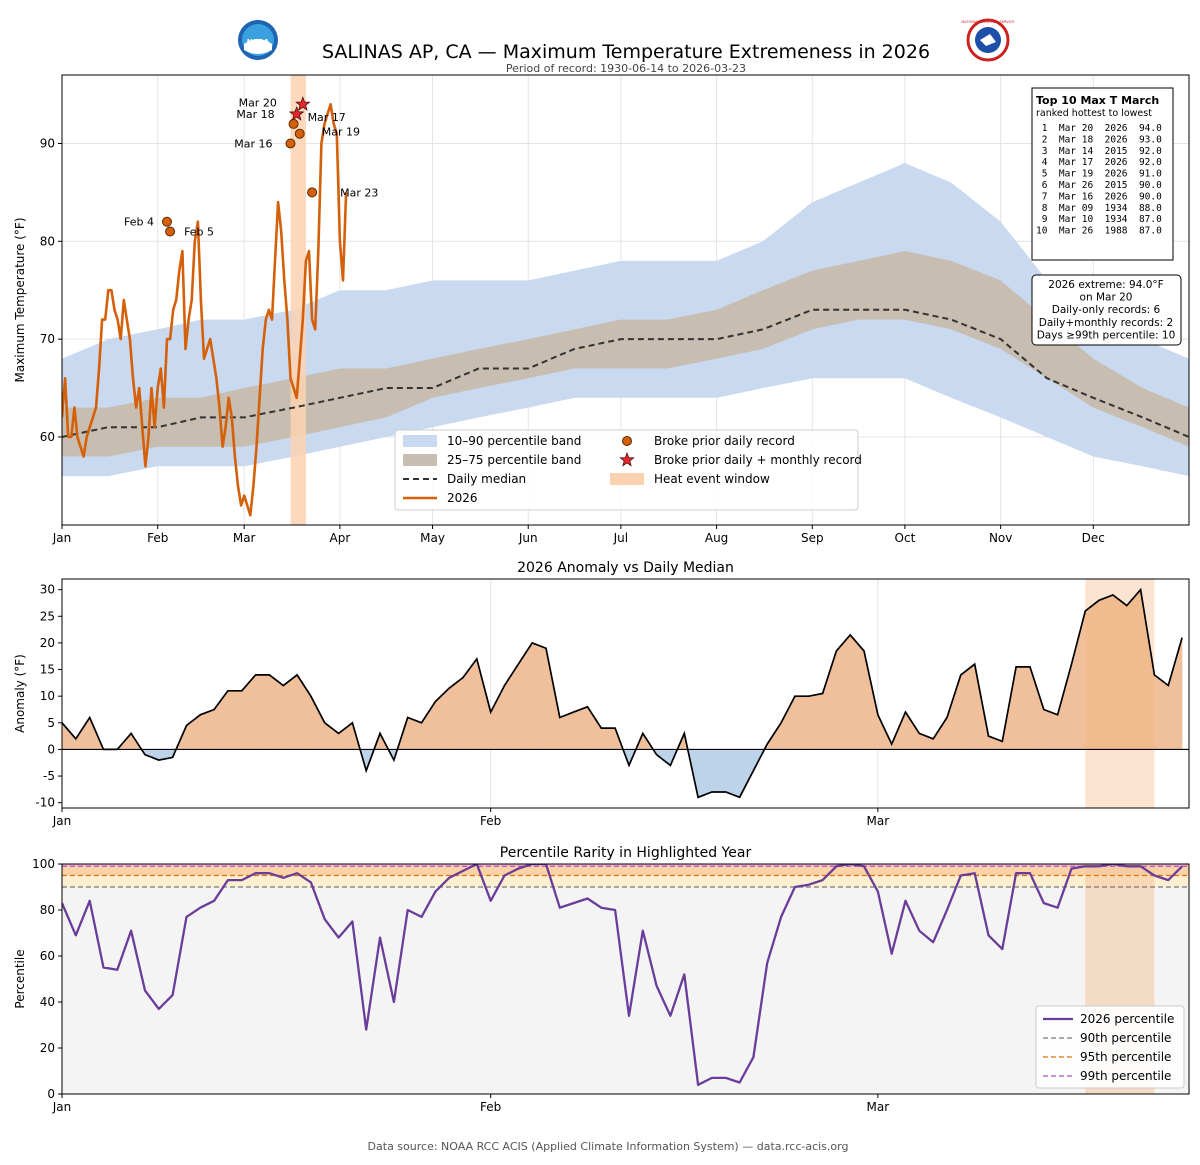 The image size is (1200, 1165). Describe the element at coordinates (1099, 139) in the screenshot. I see `top10-row: 2 Mar 18 2026 93.0` at that location.